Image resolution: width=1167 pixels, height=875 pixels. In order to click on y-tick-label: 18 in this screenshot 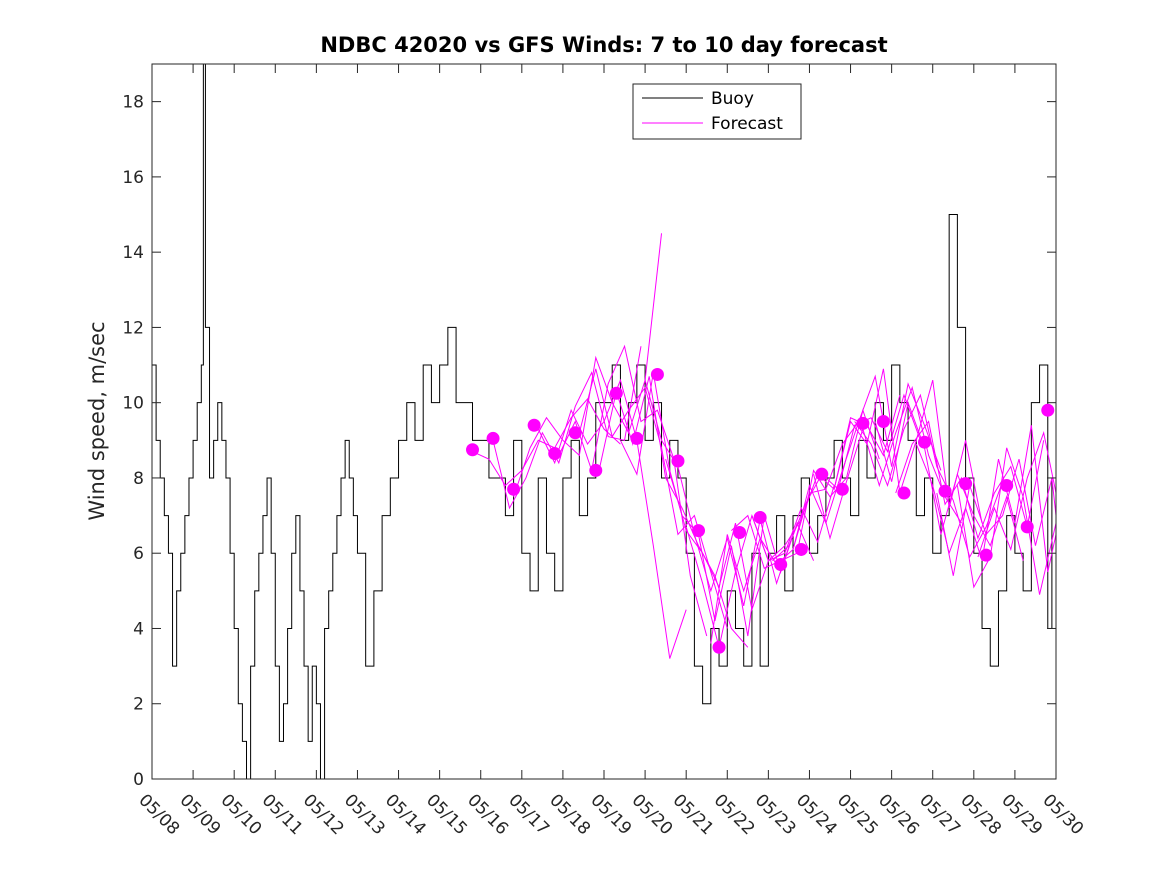, I will do `click(133, 103)`.